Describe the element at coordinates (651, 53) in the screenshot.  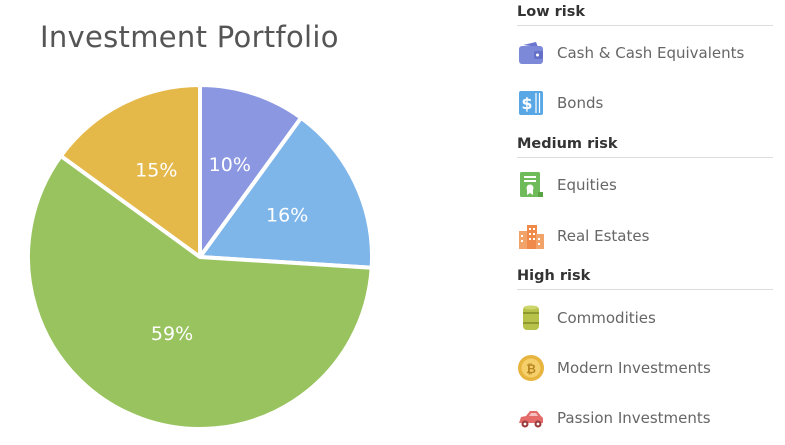
I see `legend-label: Cash & Cash Equivalents` at that location.